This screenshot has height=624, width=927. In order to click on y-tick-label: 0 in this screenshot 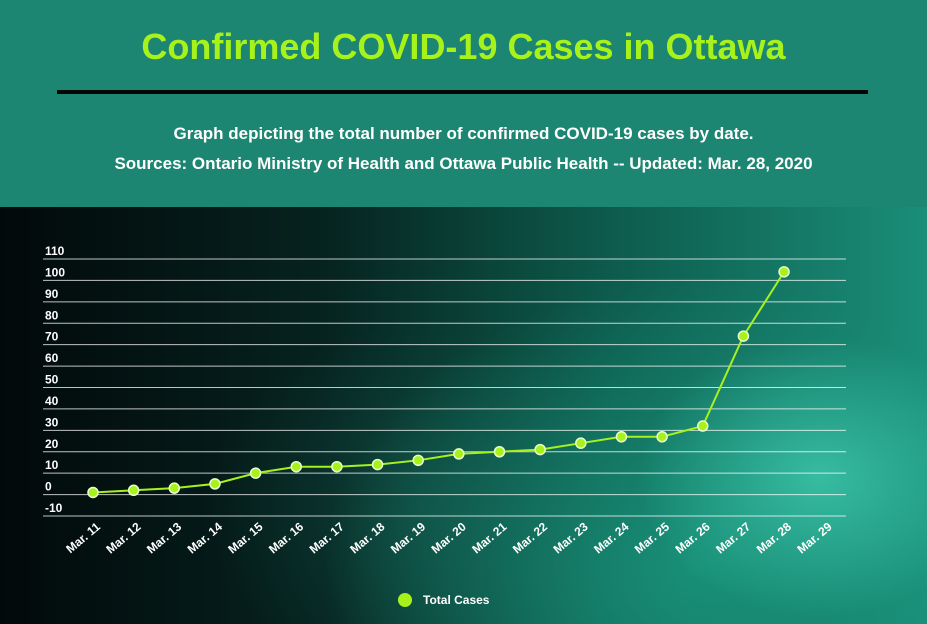, I will do `click(48, 487)`.